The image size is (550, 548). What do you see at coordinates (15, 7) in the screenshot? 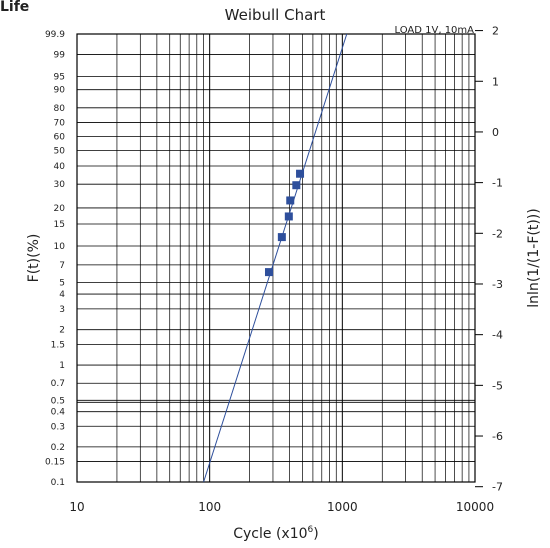
I see `header-text: Life` at bounding box center [15, 7].